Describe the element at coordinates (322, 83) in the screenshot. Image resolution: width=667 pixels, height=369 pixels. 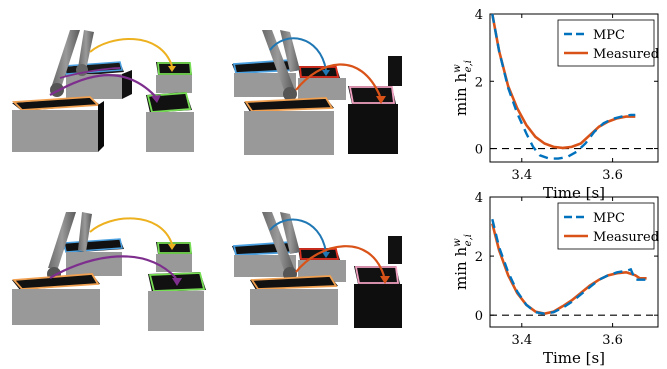
I see `red-box` at that location.